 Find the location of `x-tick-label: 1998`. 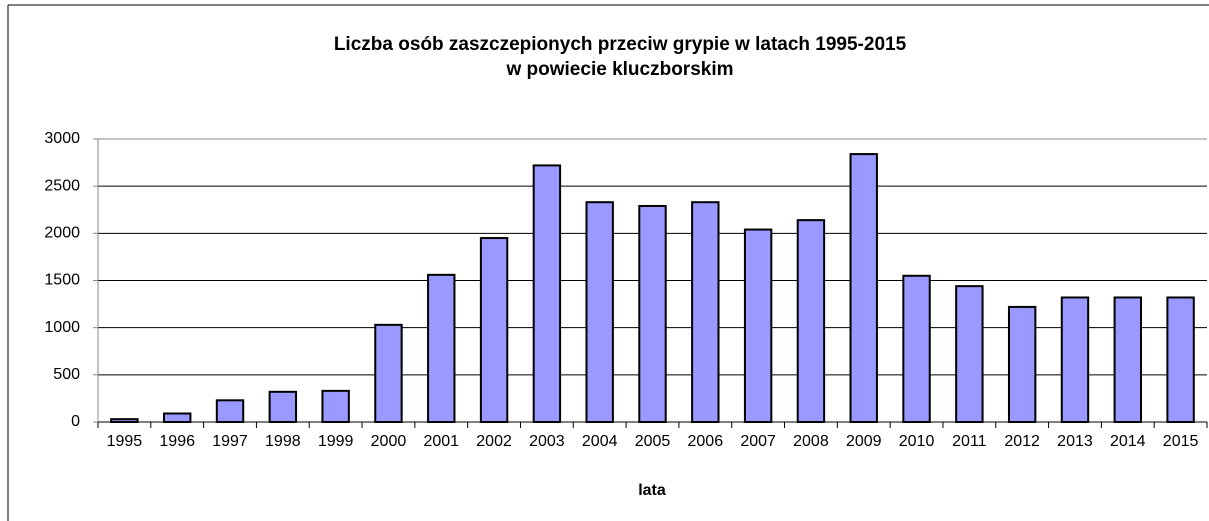

x-tick-label: 1998 is located at coordinates (283, 441).